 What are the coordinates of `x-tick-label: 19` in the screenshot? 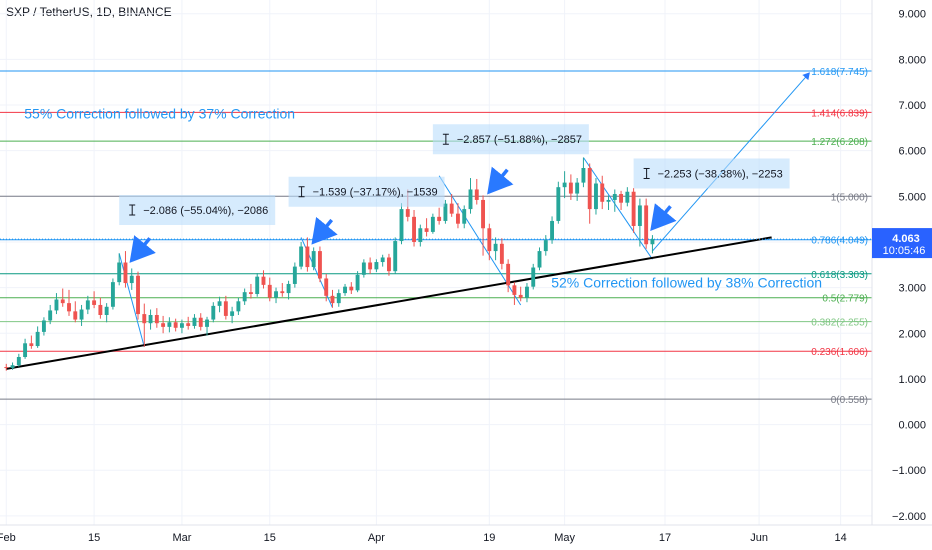 It's located at (489, 538).